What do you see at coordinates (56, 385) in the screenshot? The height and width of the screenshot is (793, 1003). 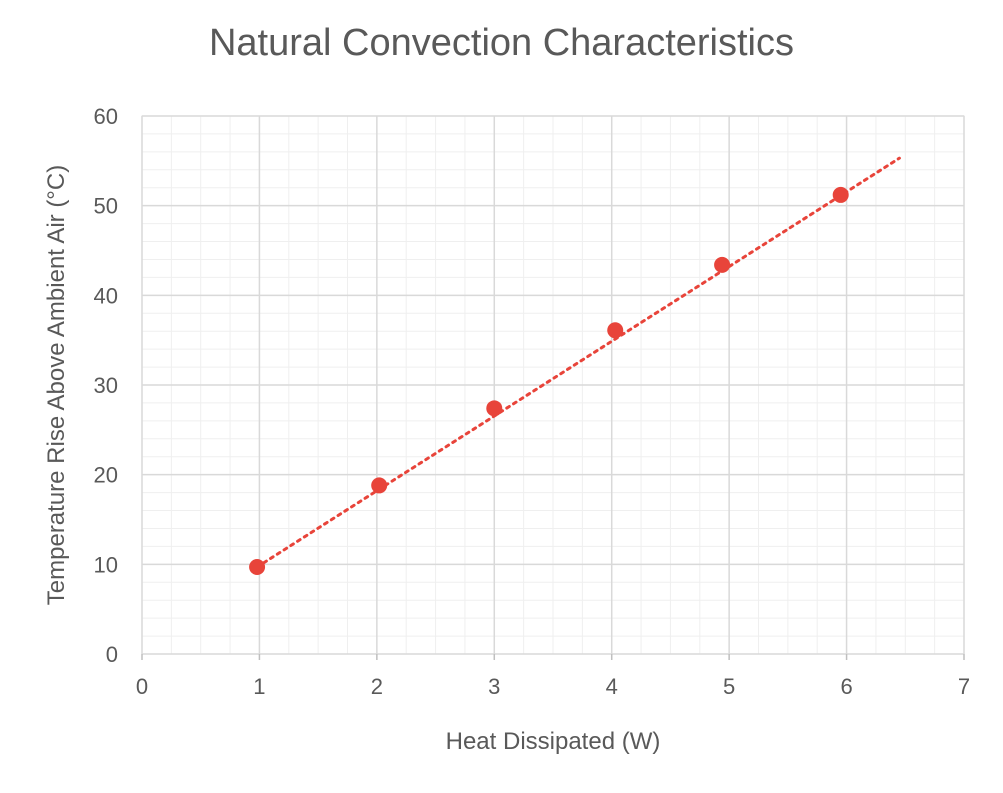 I see `y-axis-title: Temperature Rise Above Ambient Air (°C)` at bounding box center [56, 385].